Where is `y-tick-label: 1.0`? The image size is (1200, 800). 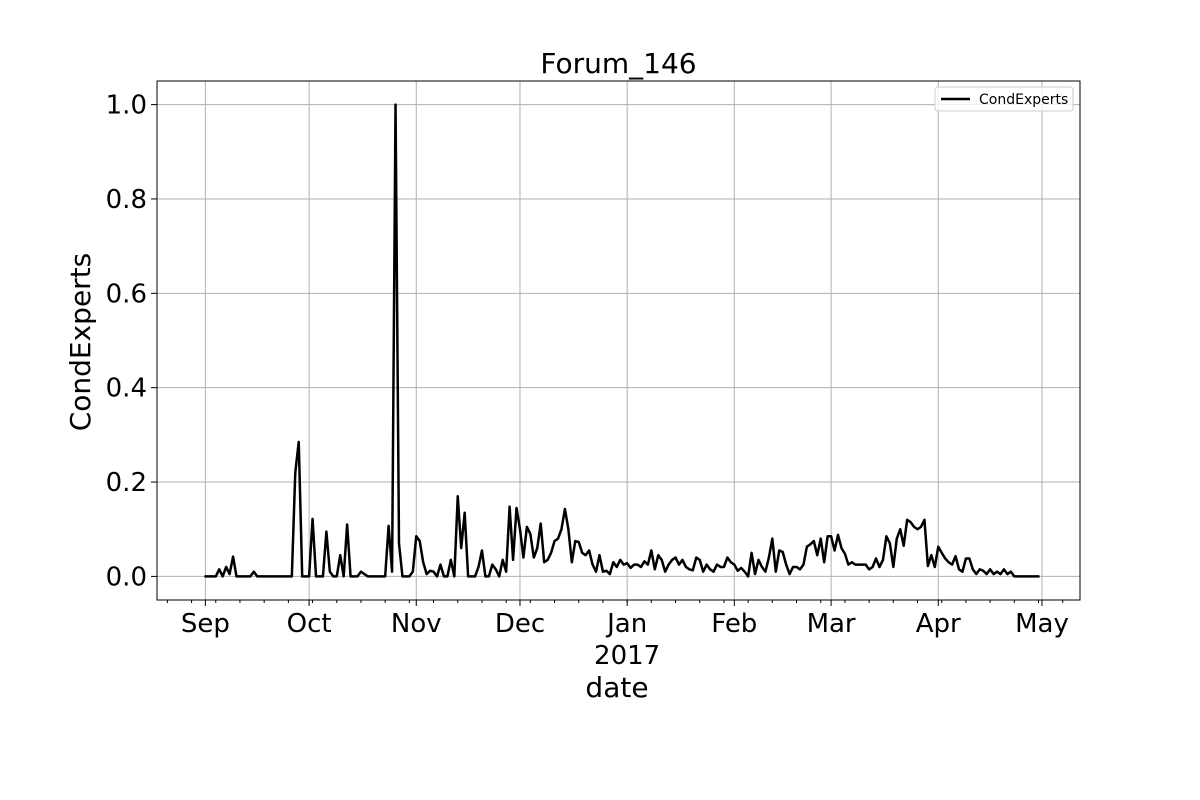 y-tick-label: 1.0 is located at coordinates (126, 106).